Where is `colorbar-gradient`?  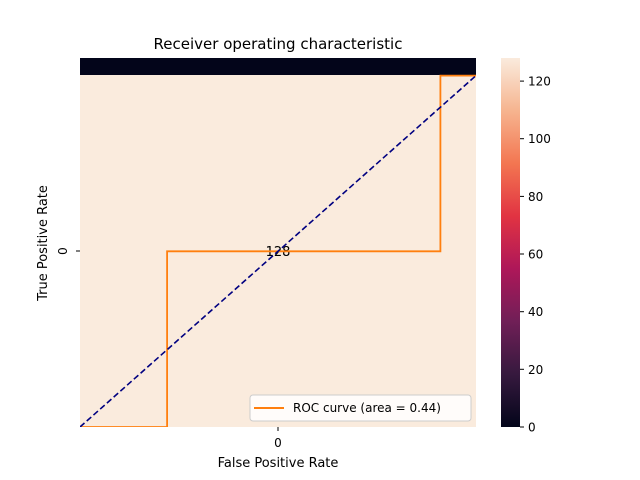
colorbar-gradient is located at coordinates (510, 242).